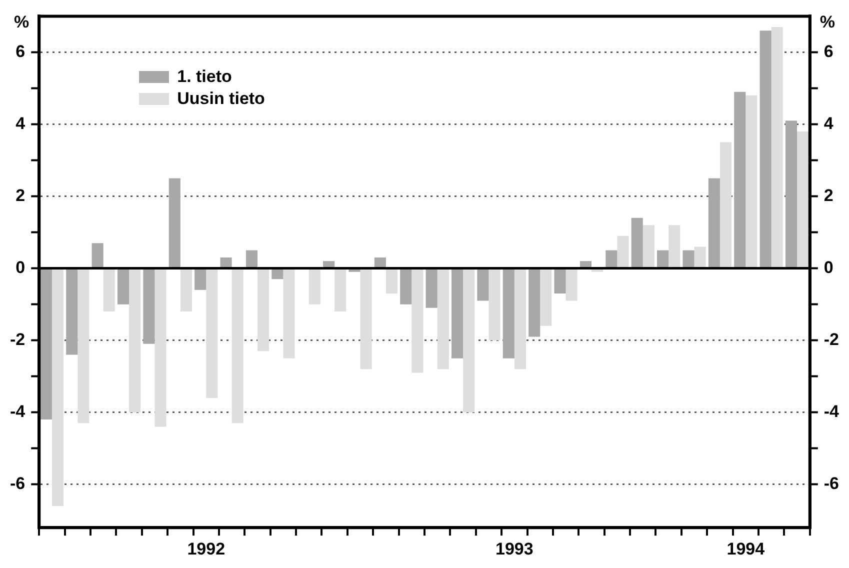 This screenshot has height=568, width=849. Describe the element at coordinates (832, 412) in the screenshot. I see `y2-tick-label: -4` at that location.